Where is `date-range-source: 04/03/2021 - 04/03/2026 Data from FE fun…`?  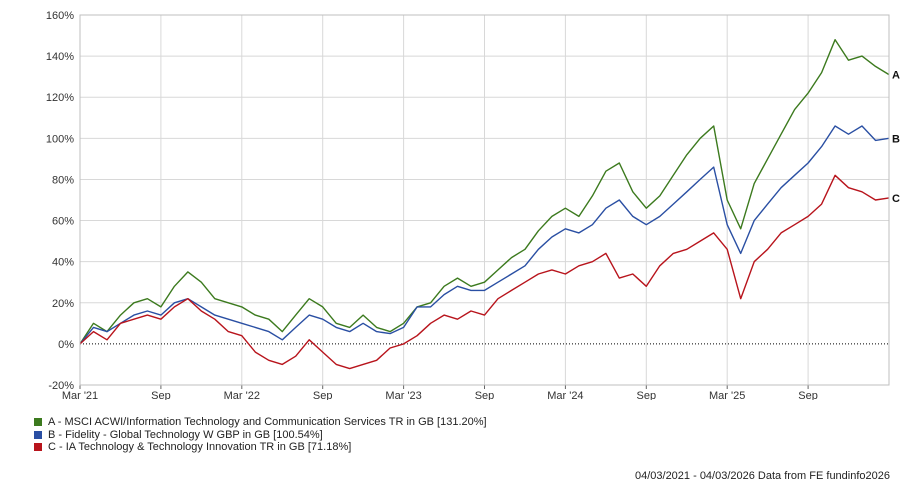 date-range-source: 04/03/2021 - 04/03/2026 Data from FE fun… is located at coordinates (762, 476).